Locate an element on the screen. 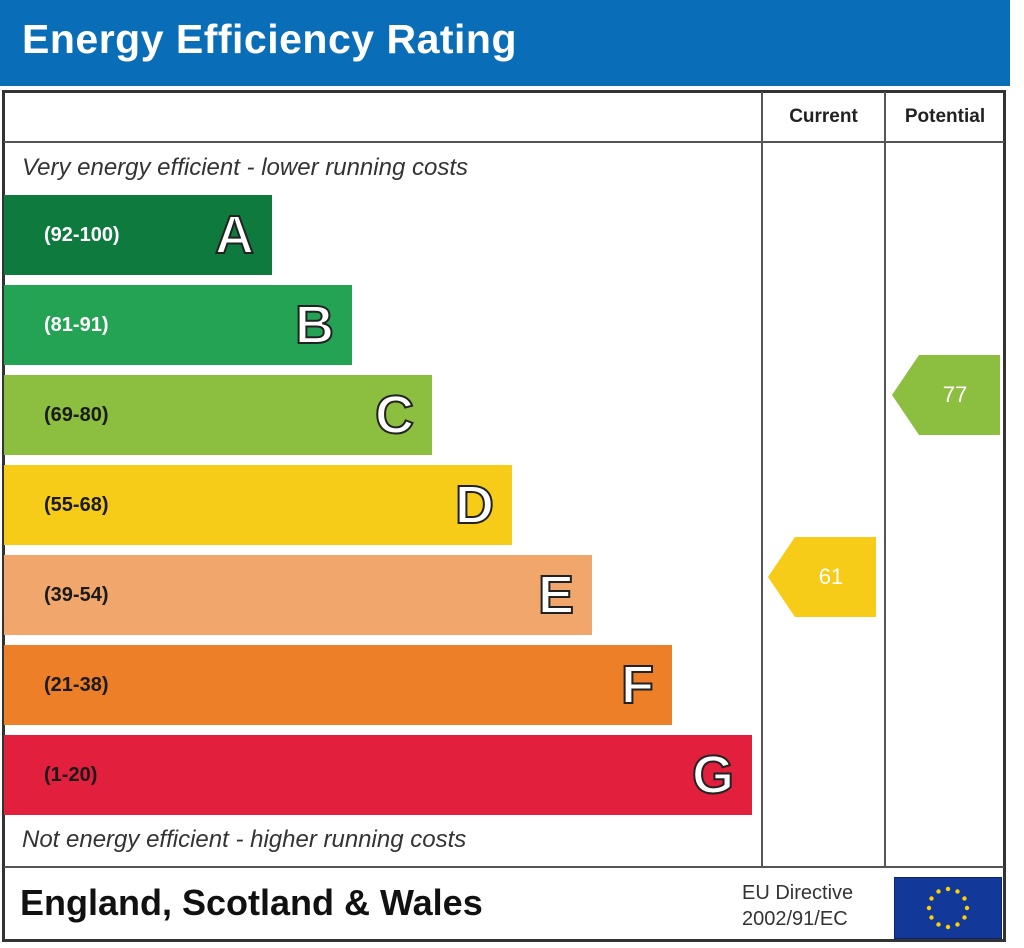 This screenshot has width=1024, height=948. potential-column-header: Potential is located at coordinates (945, 116).